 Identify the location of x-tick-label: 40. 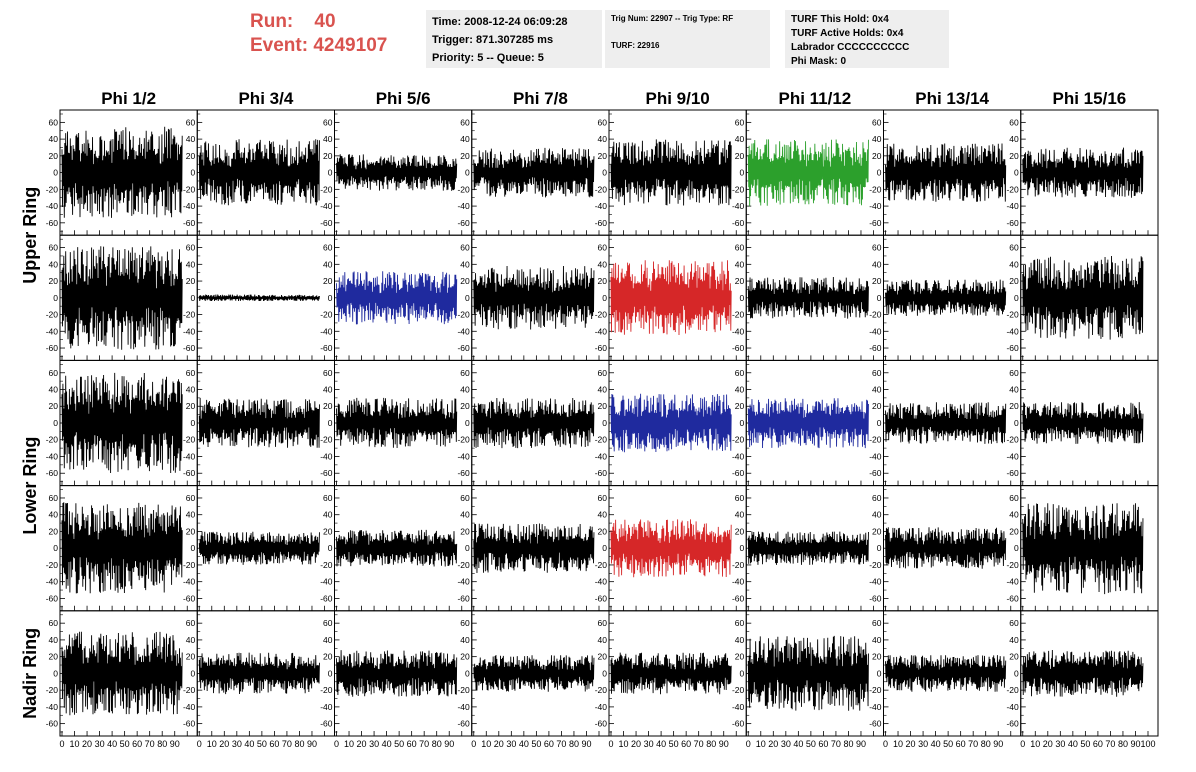
(249, 744).